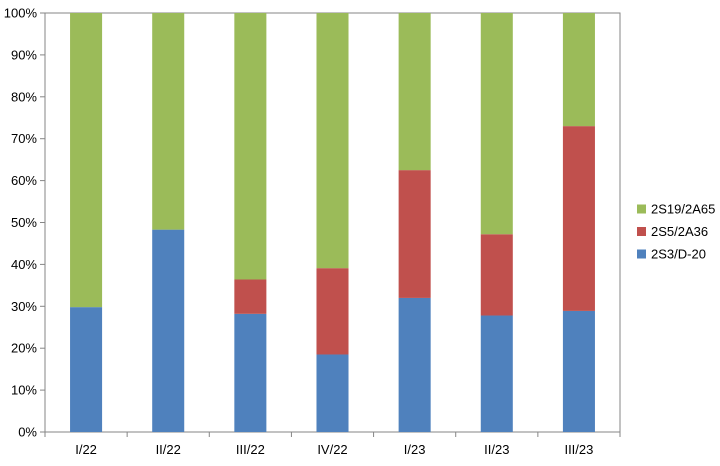  I want to click on y-tick-label: 100%, so click(21, 13).